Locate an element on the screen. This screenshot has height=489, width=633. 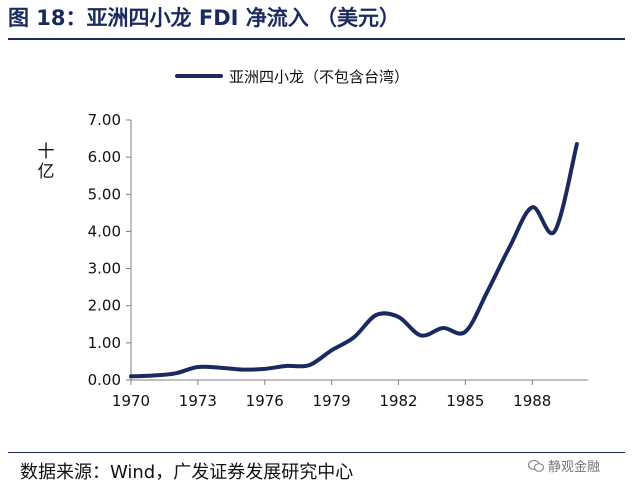
y-tick-label: 4.00 is located at coordinates (104, 231).